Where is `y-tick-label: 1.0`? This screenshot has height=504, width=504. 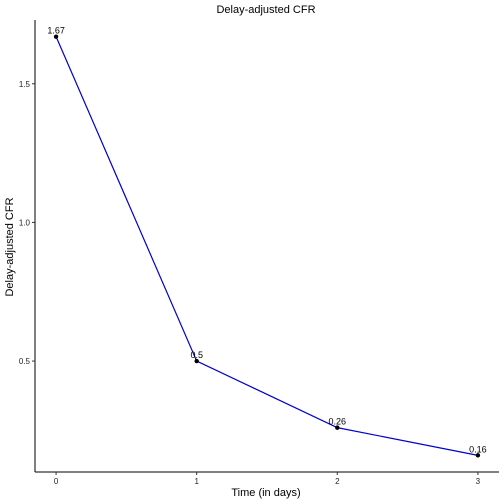
y-tick-label: 1.0 is located at coordinates (25, 222).